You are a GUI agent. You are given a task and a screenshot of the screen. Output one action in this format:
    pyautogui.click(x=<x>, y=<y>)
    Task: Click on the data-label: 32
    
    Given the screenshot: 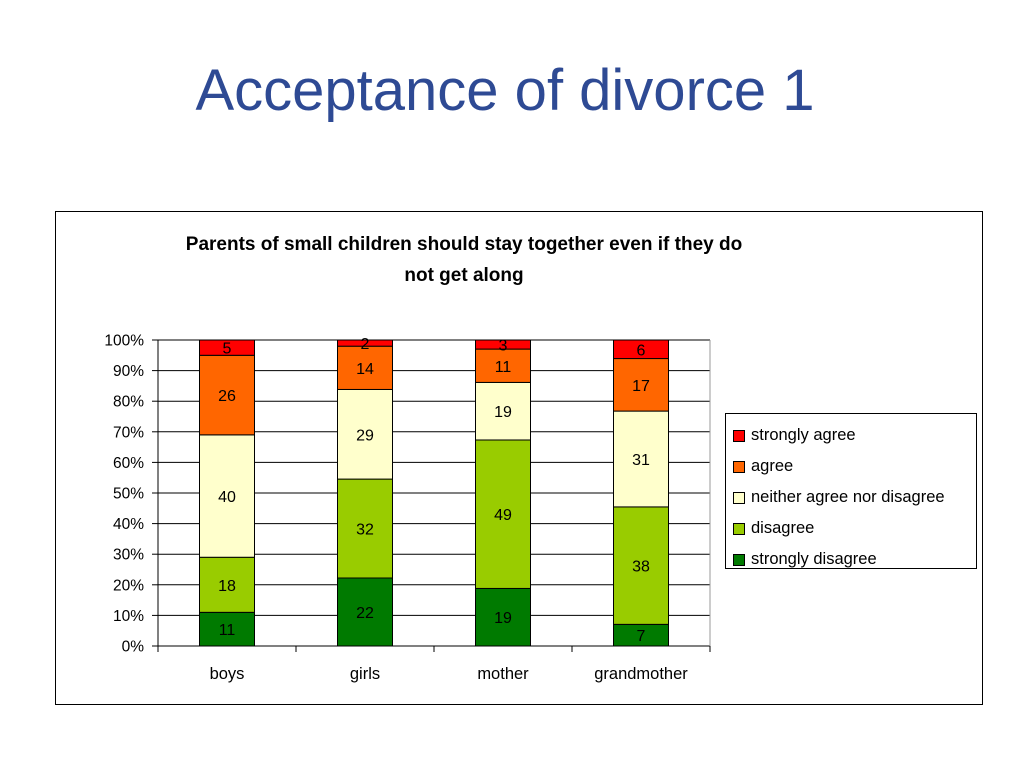 What is the action you would take?
    pyautogui.click(x=365, y=530)
    